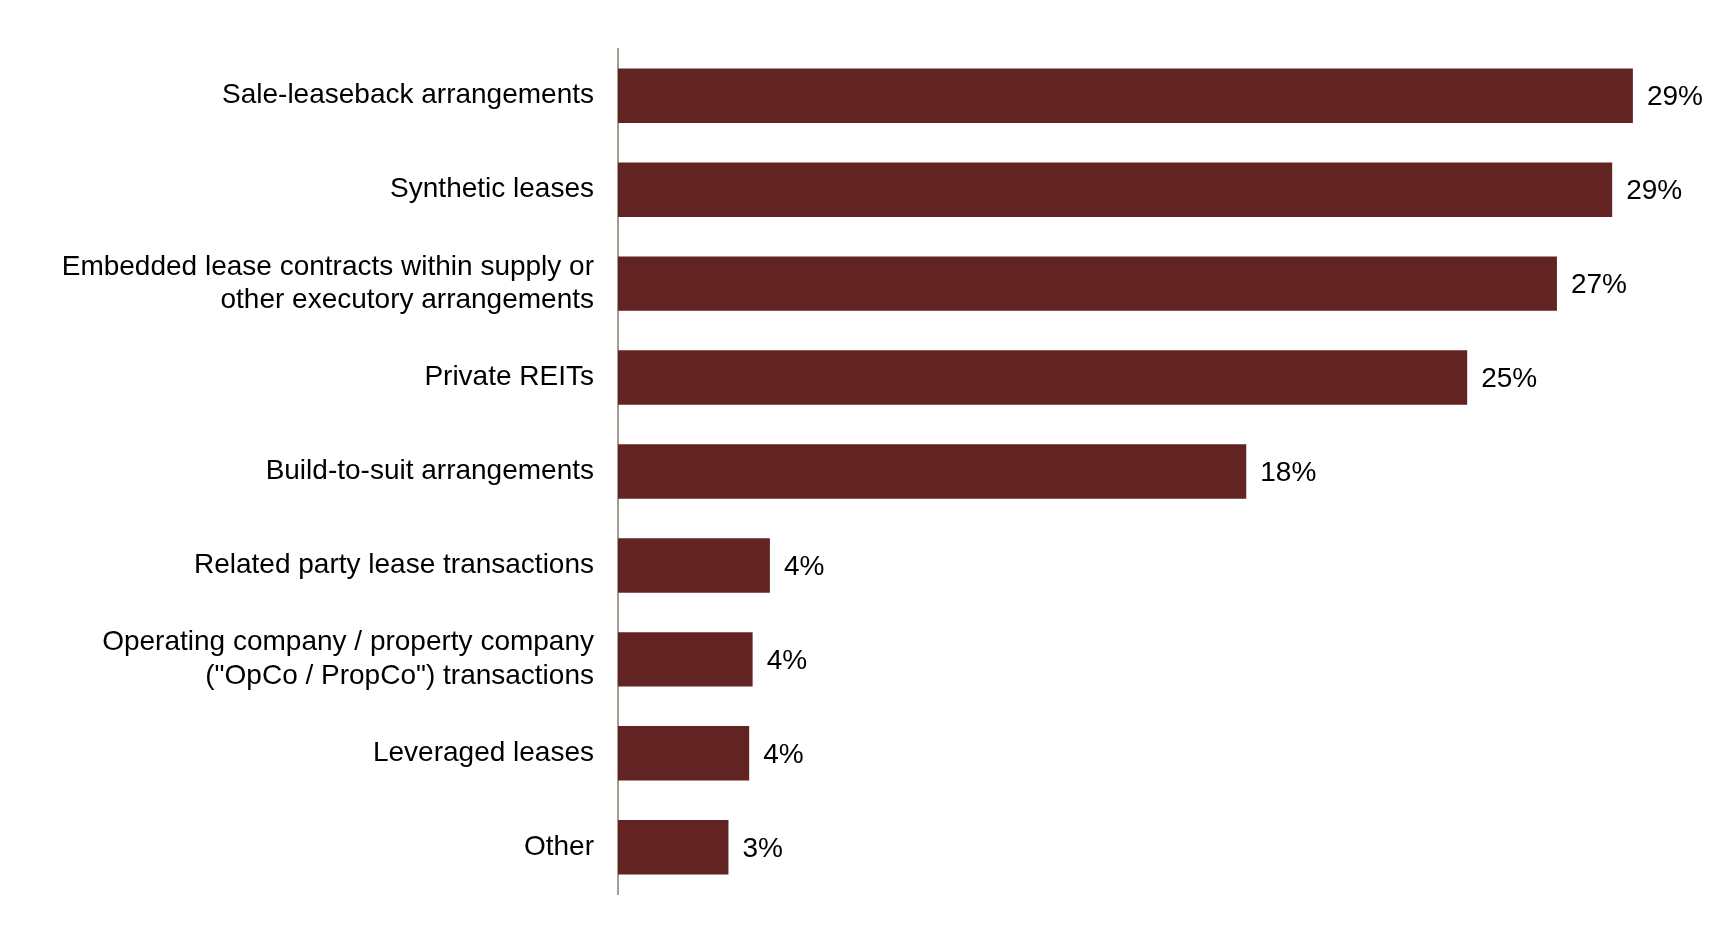 The height and width of the screenshot is (943, 1727). What do you see at coordinates (429, 470) in the screenshot?
I see `y-tick-label: Build-to-suit arrangements` at bounding box center [429, 470].